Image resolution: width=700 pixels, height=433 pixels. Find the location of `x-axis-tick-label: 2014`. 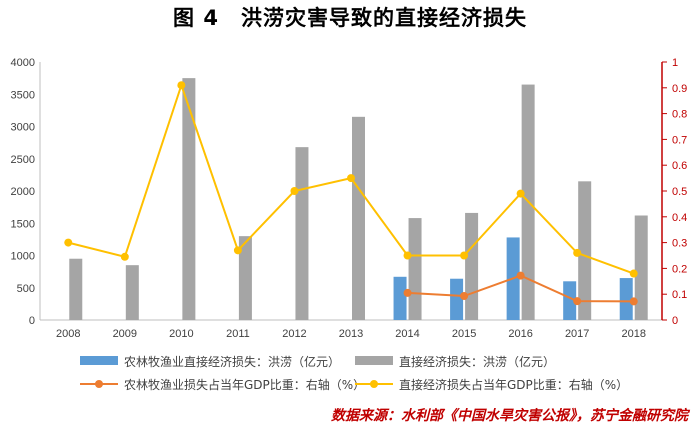

x-axis-tick-label: 2014 is located at coordinates (407, 334).